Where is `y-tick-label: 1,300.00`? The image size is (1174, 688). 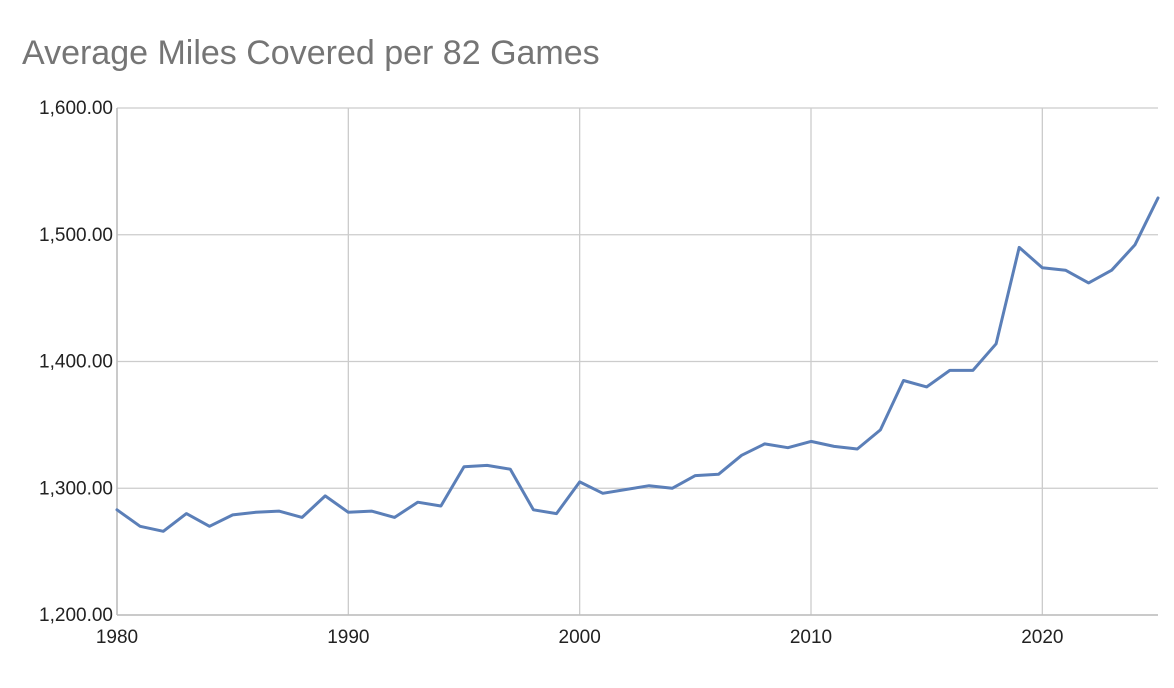 y-tick-label: 1,300.00 is located at coordinates (76, 488).